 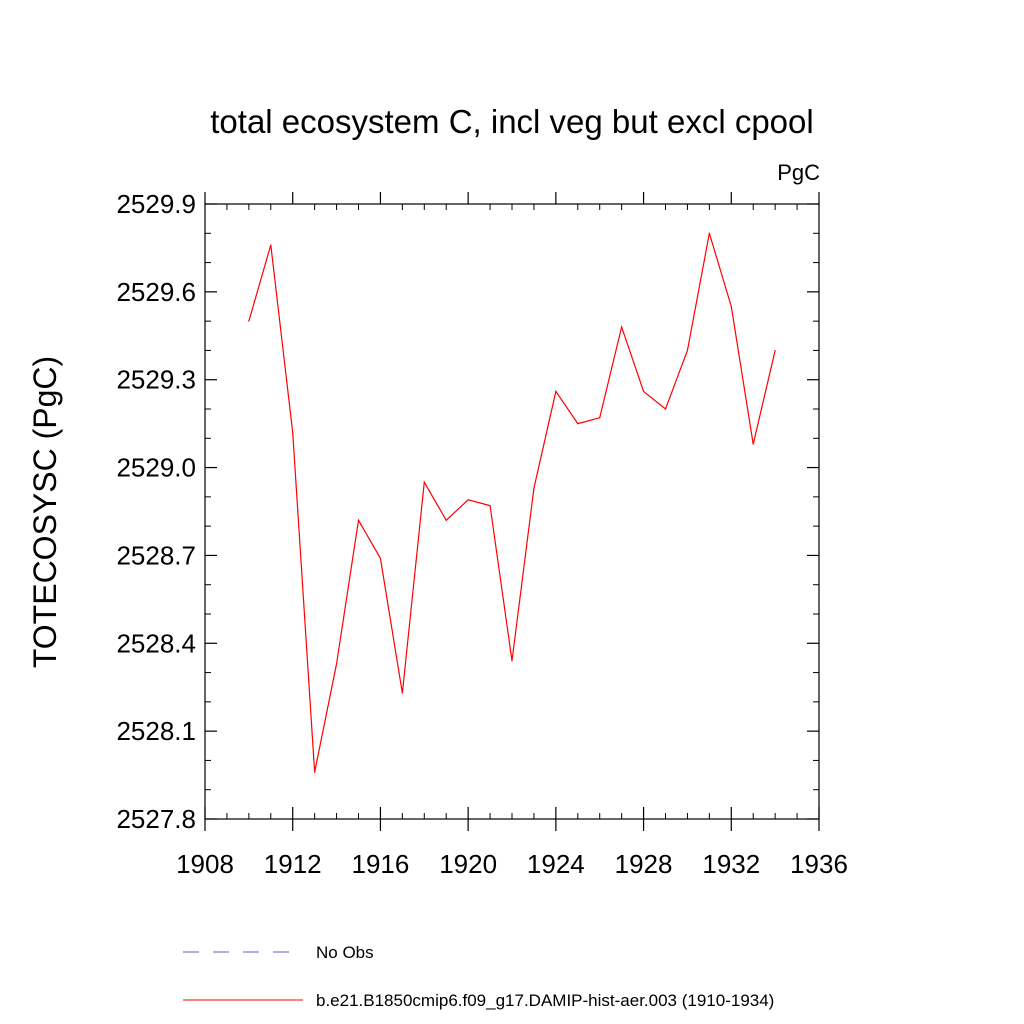 I want to click on x-tick-label: 1908, so click(x=205, y=864).